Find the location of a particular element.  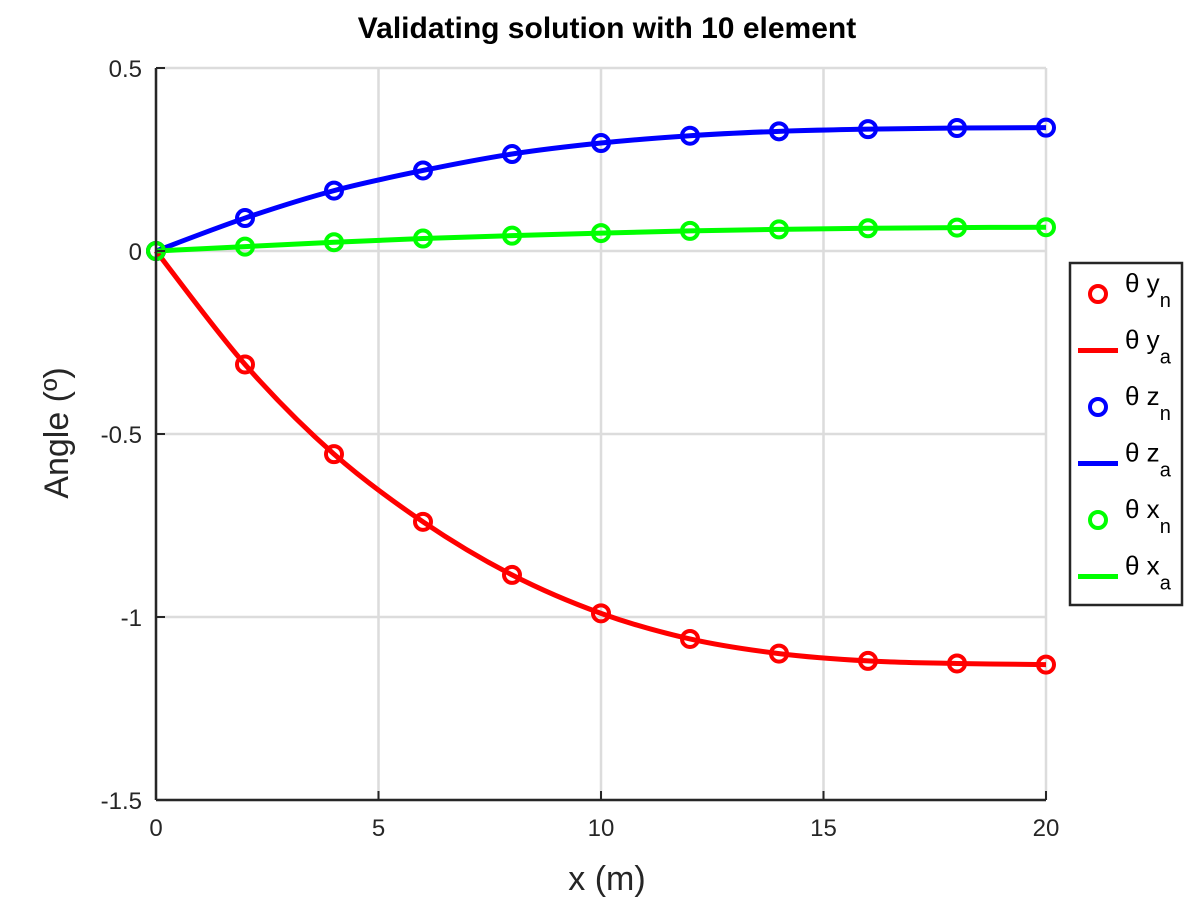

x-tick-label: 5 is located at coordinates (378, 828).